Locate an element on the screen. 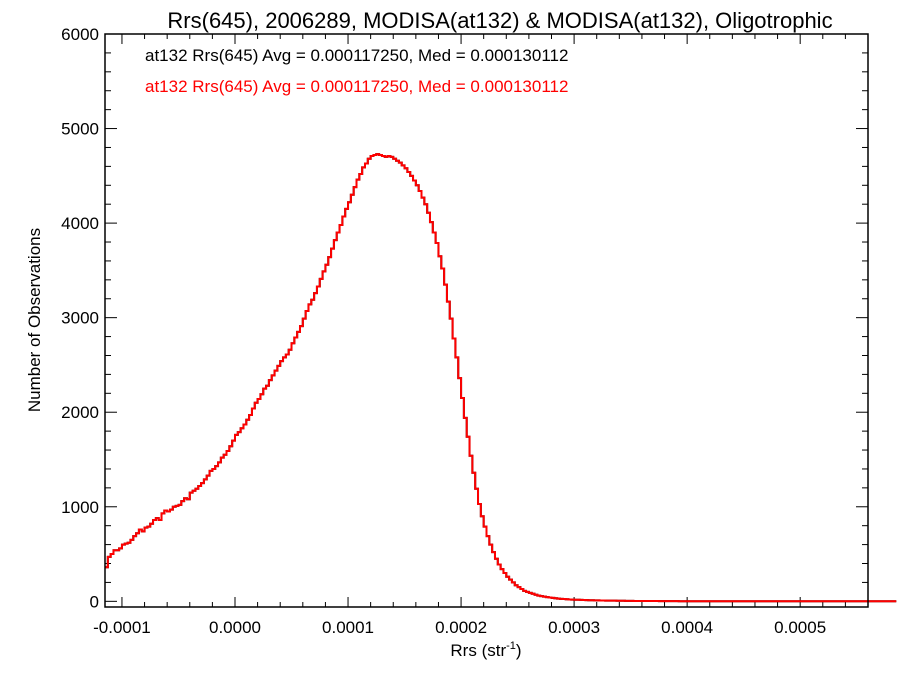 The image size is (900, 675). y-tick-label: 1000 is located at coordinates (80, 507).